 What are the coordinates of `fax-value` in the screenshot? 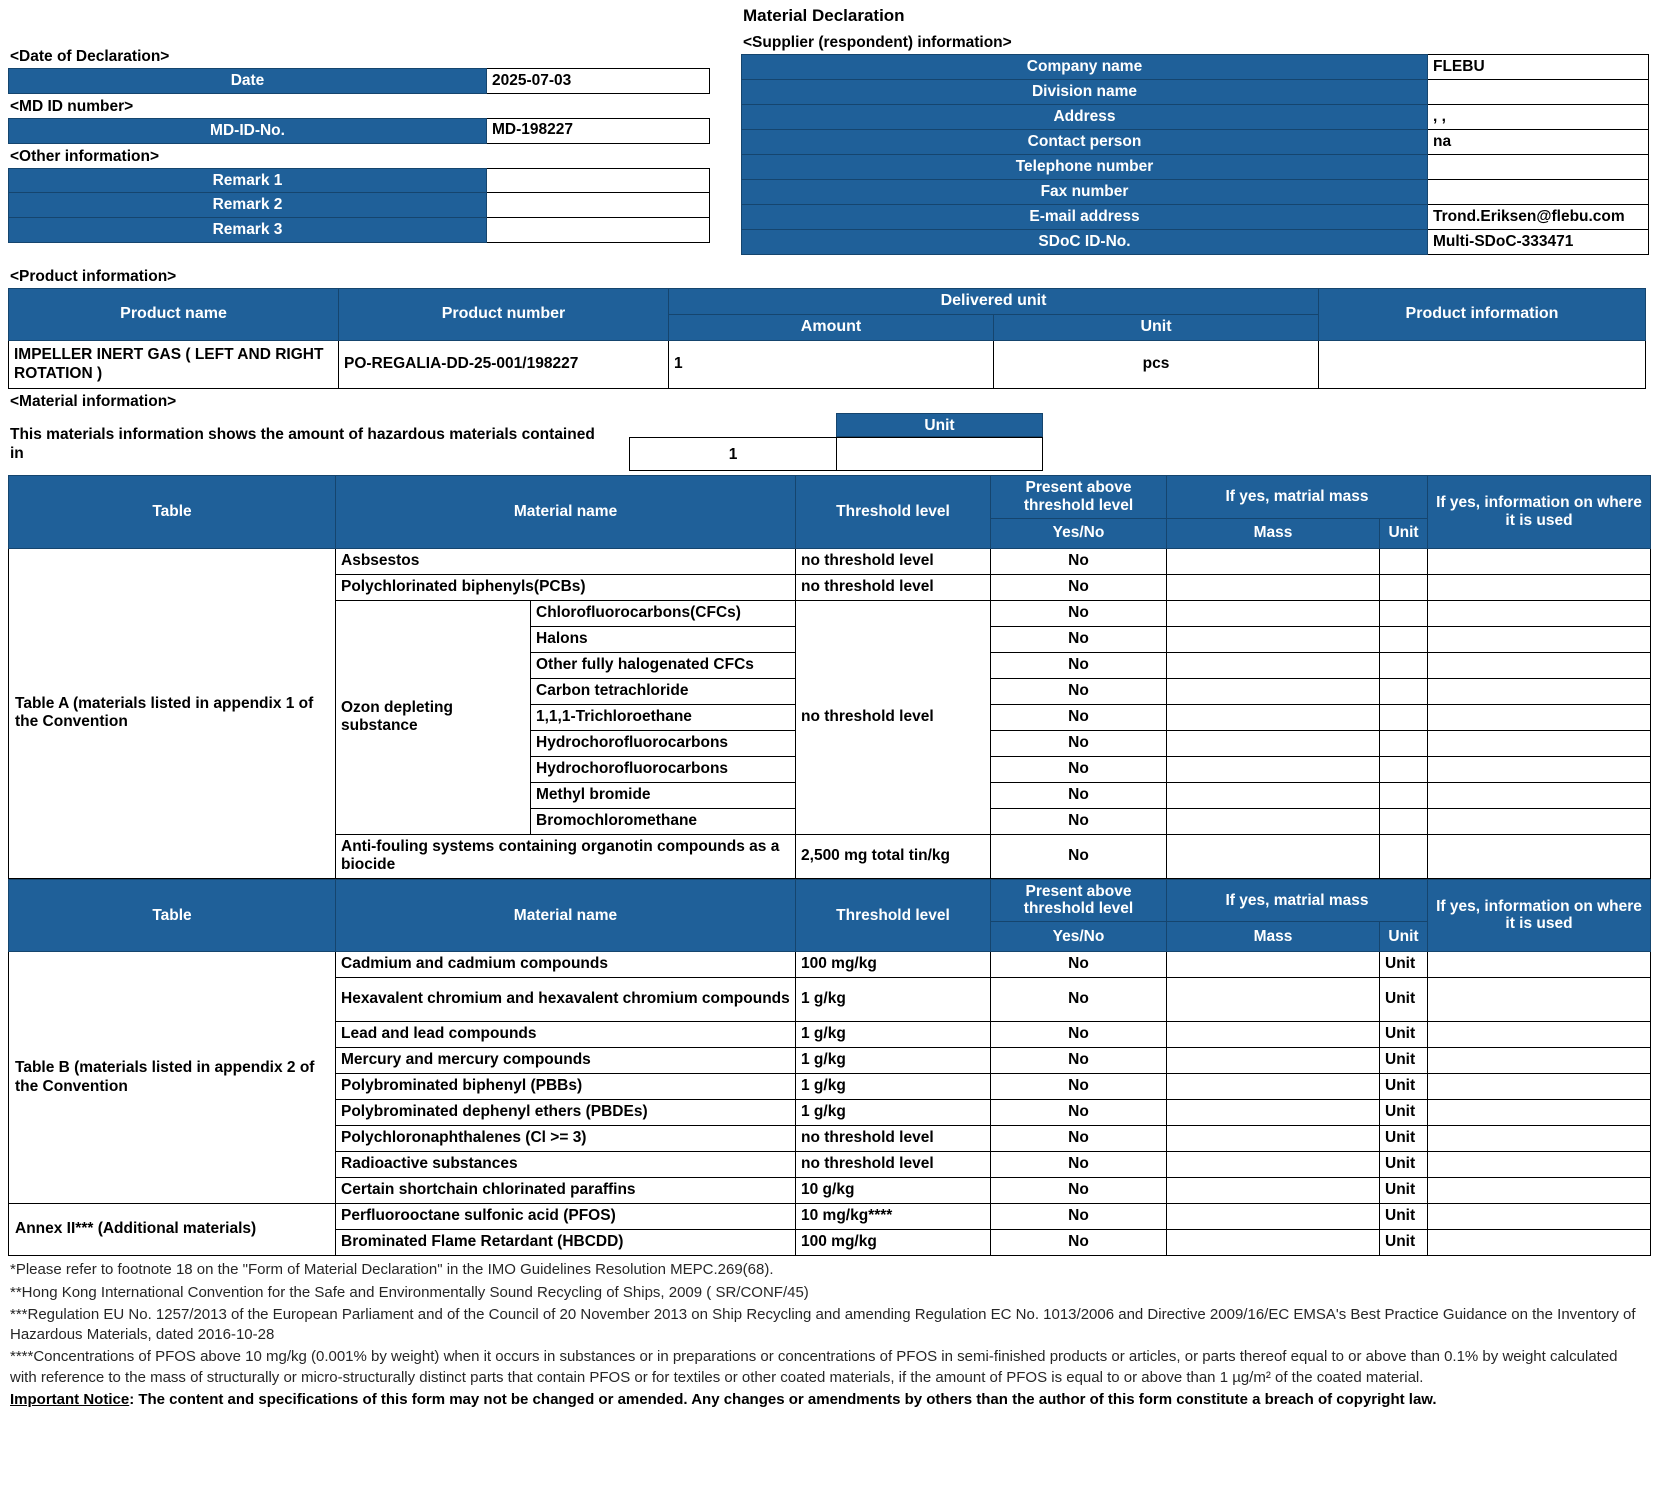 It's located at (1538, 192).